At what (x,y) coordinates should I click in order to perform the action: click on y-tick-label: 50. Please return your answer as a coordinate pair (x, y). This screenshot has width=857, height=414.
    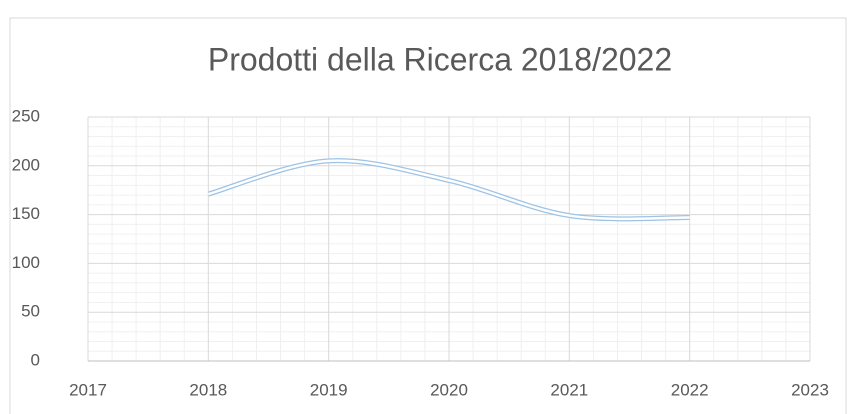
    Looking at the image, I should click on (30, 311).